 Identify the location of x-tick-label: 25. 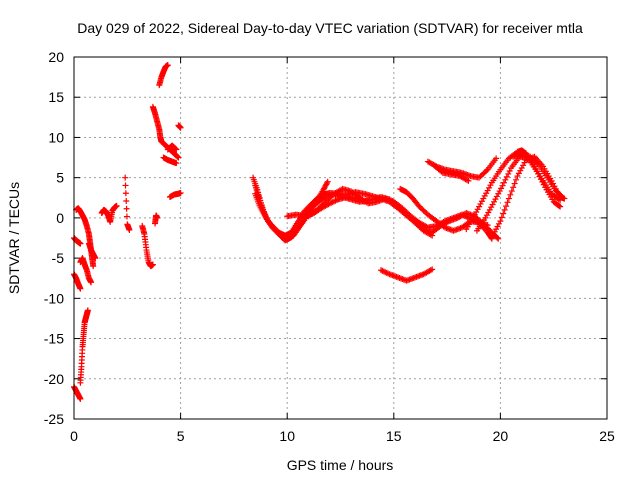
(607, 436).